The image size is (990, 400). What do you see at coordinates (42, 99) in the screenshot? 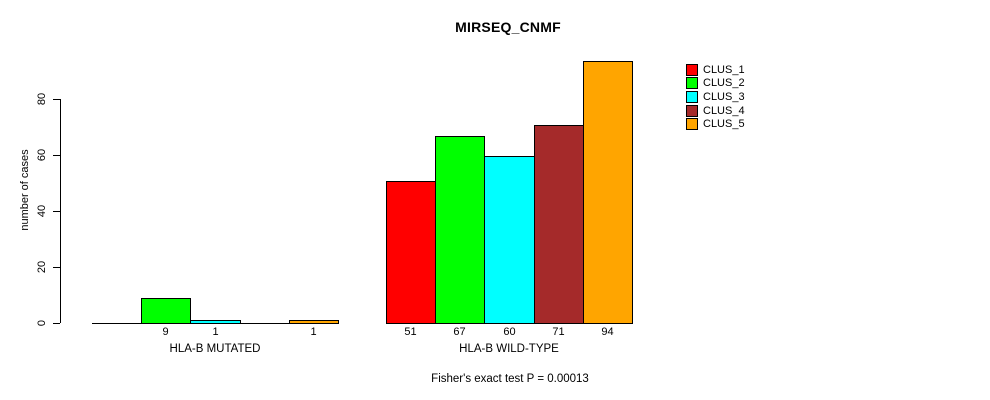
I see `y-tick-label: 80` at bounding box center [42, 99].